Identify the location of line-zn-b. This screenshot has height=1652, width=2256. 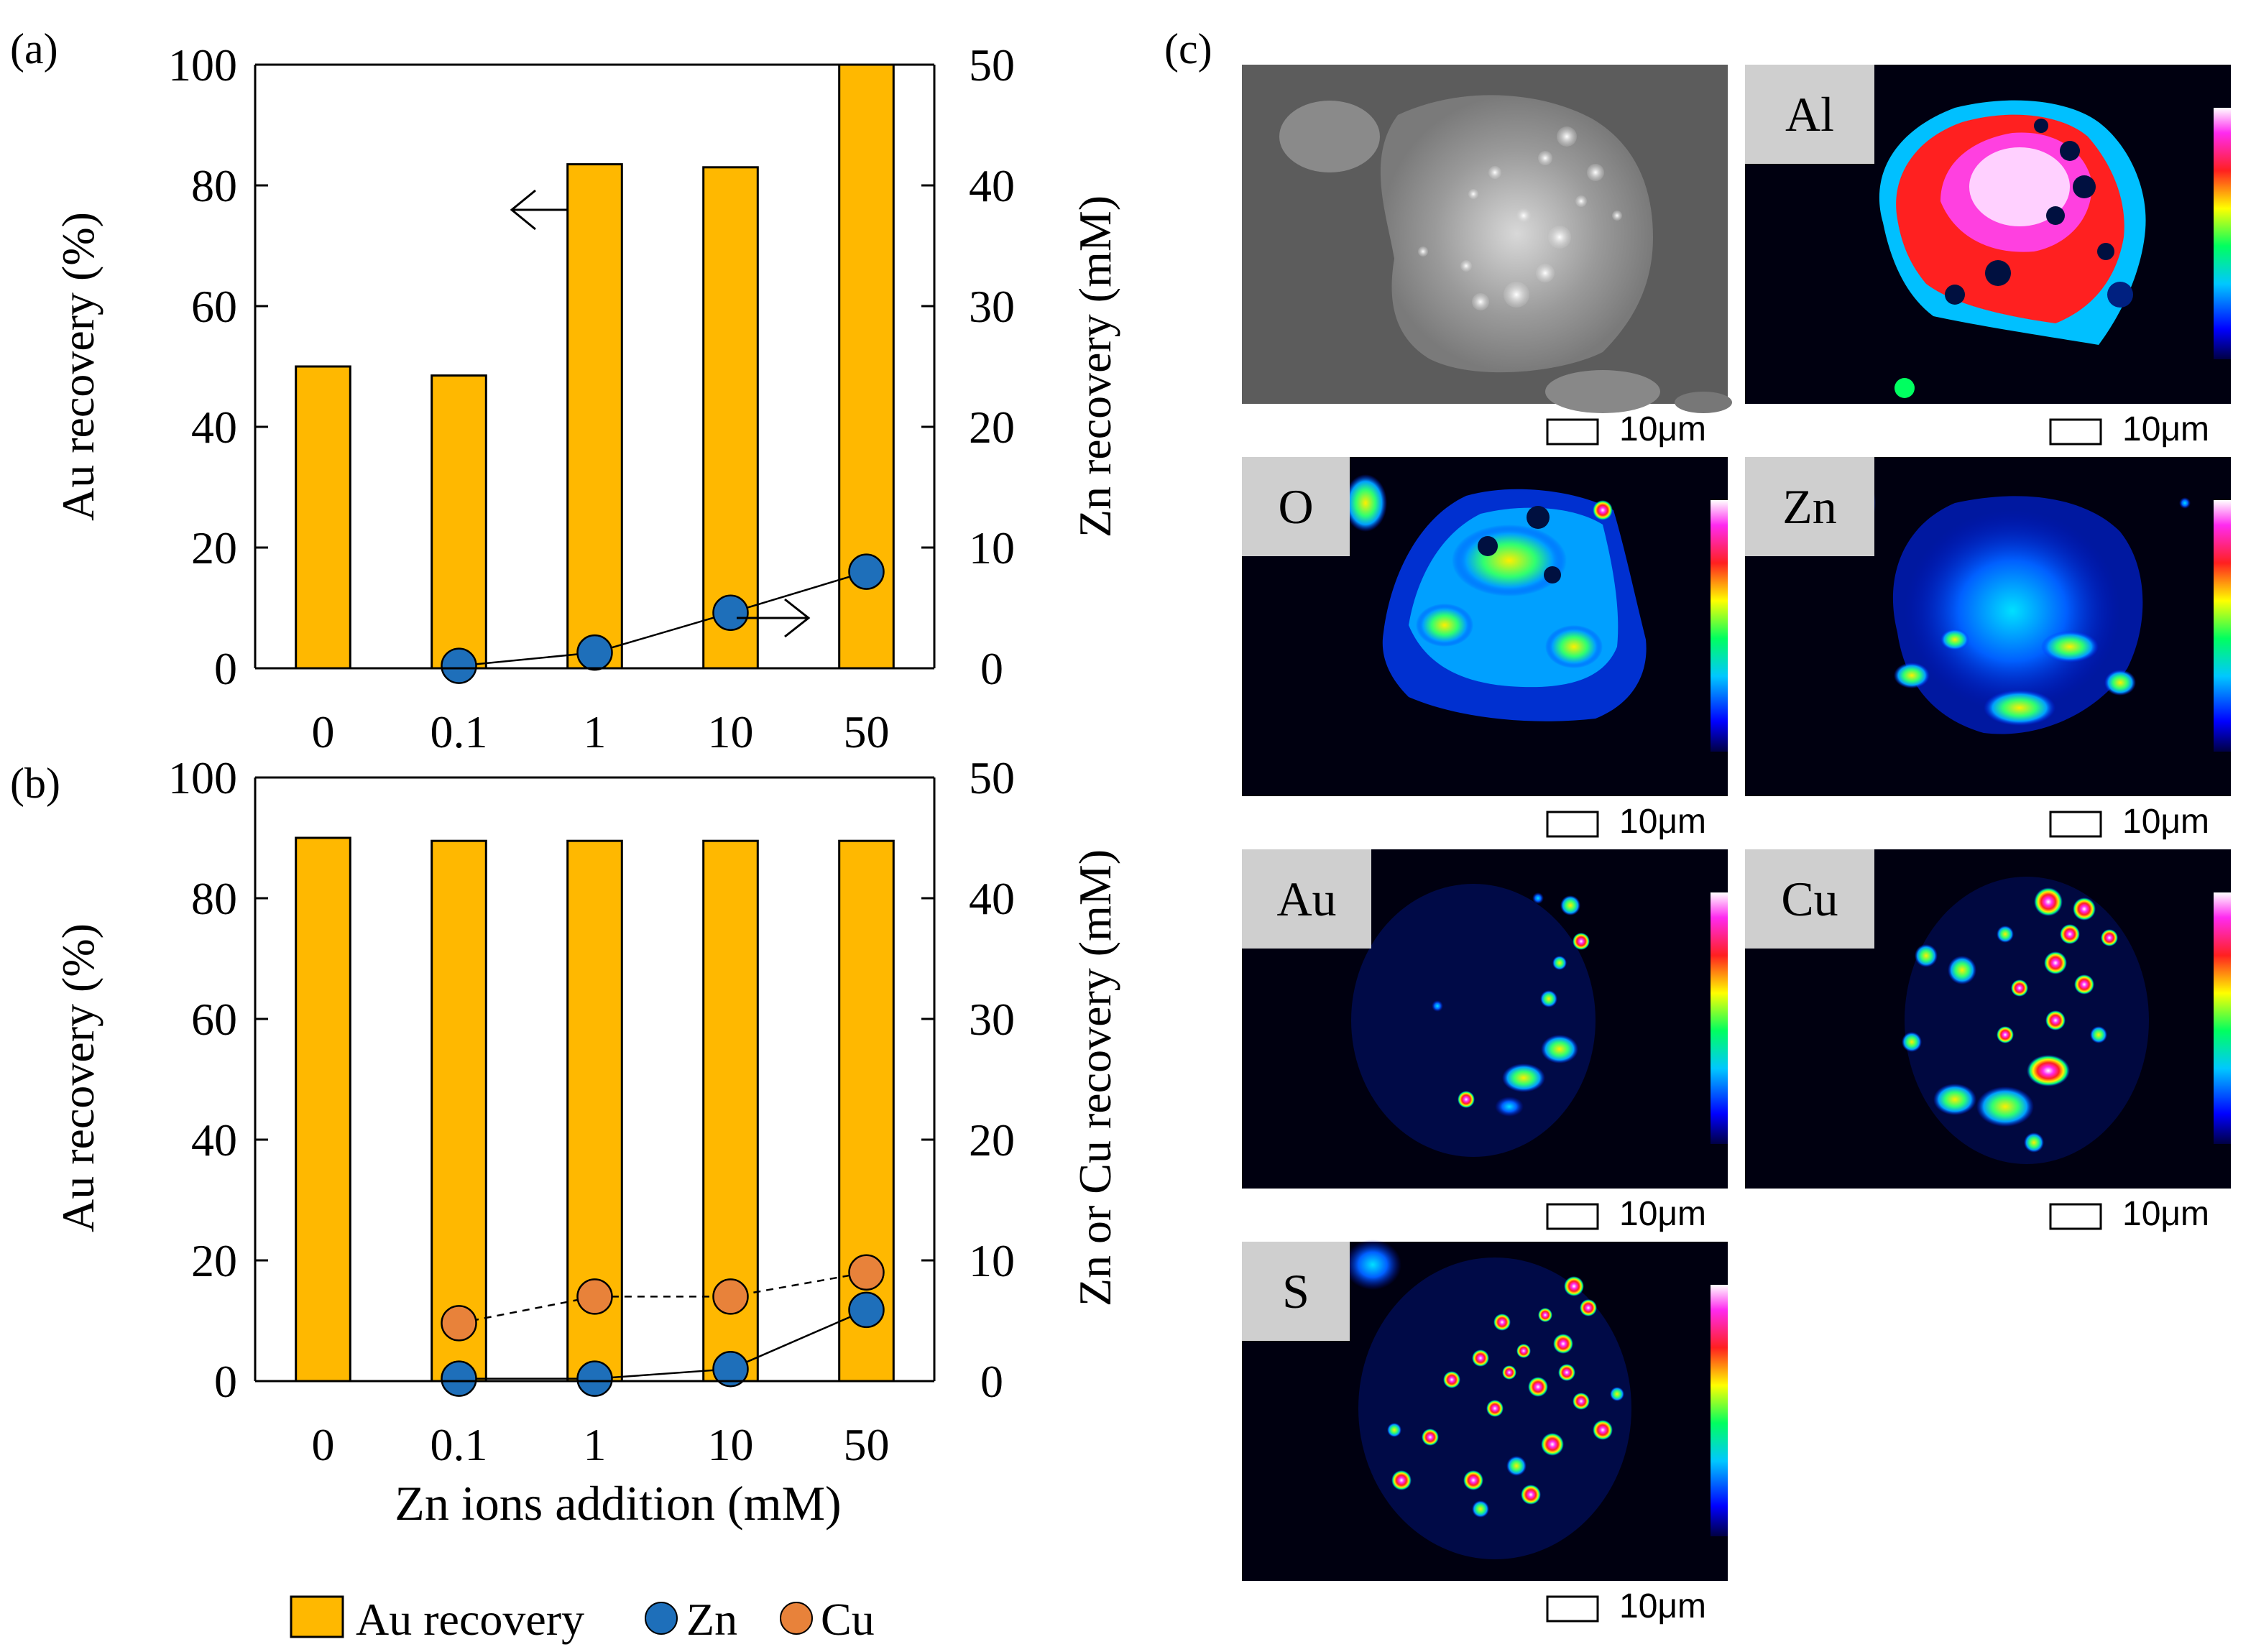
(663, 1344).